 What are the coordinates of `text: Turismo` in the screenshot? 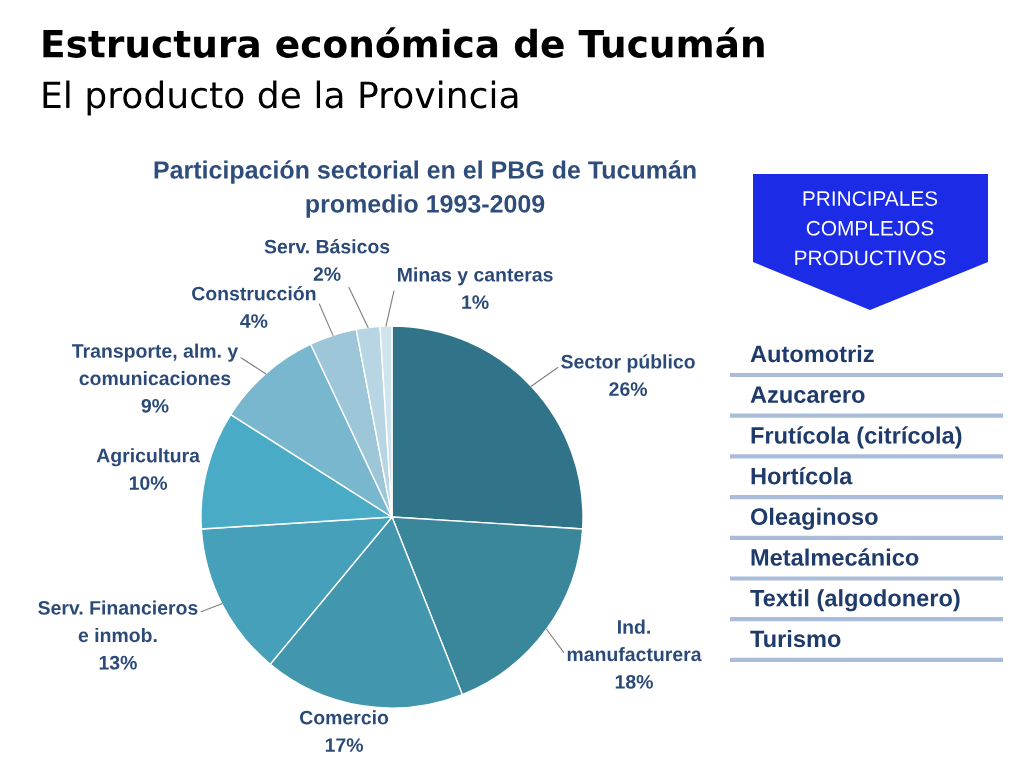 It's located at (795, 638).